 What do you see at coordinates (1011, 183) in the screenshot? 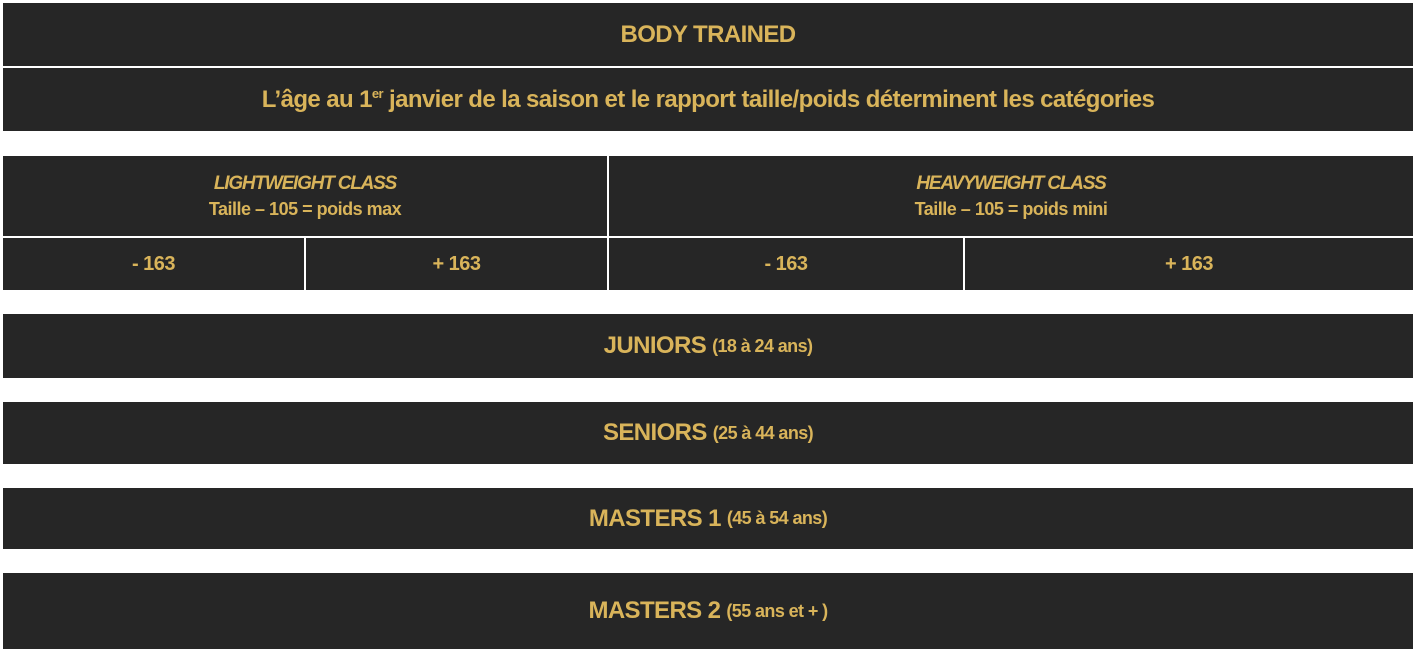
I see `class-name: HEAVYWEIGHT CLASS` at bounding box center [1011, 183].